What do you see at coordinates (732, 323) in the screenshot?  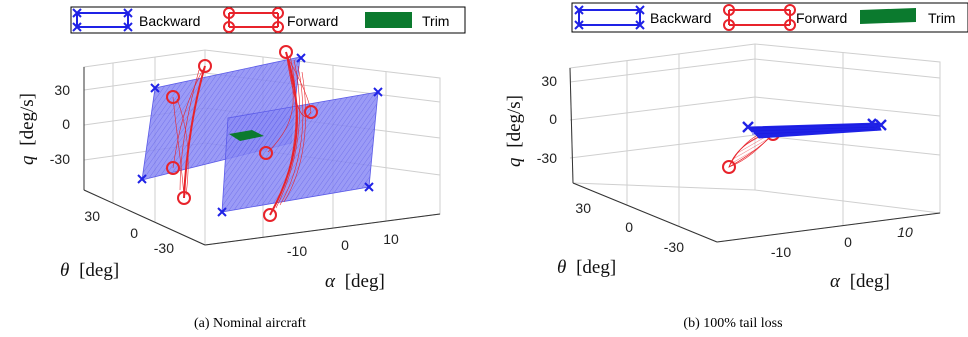 I see `caption-b: (b) 100% tail loss` at bounding box center [732, 323].